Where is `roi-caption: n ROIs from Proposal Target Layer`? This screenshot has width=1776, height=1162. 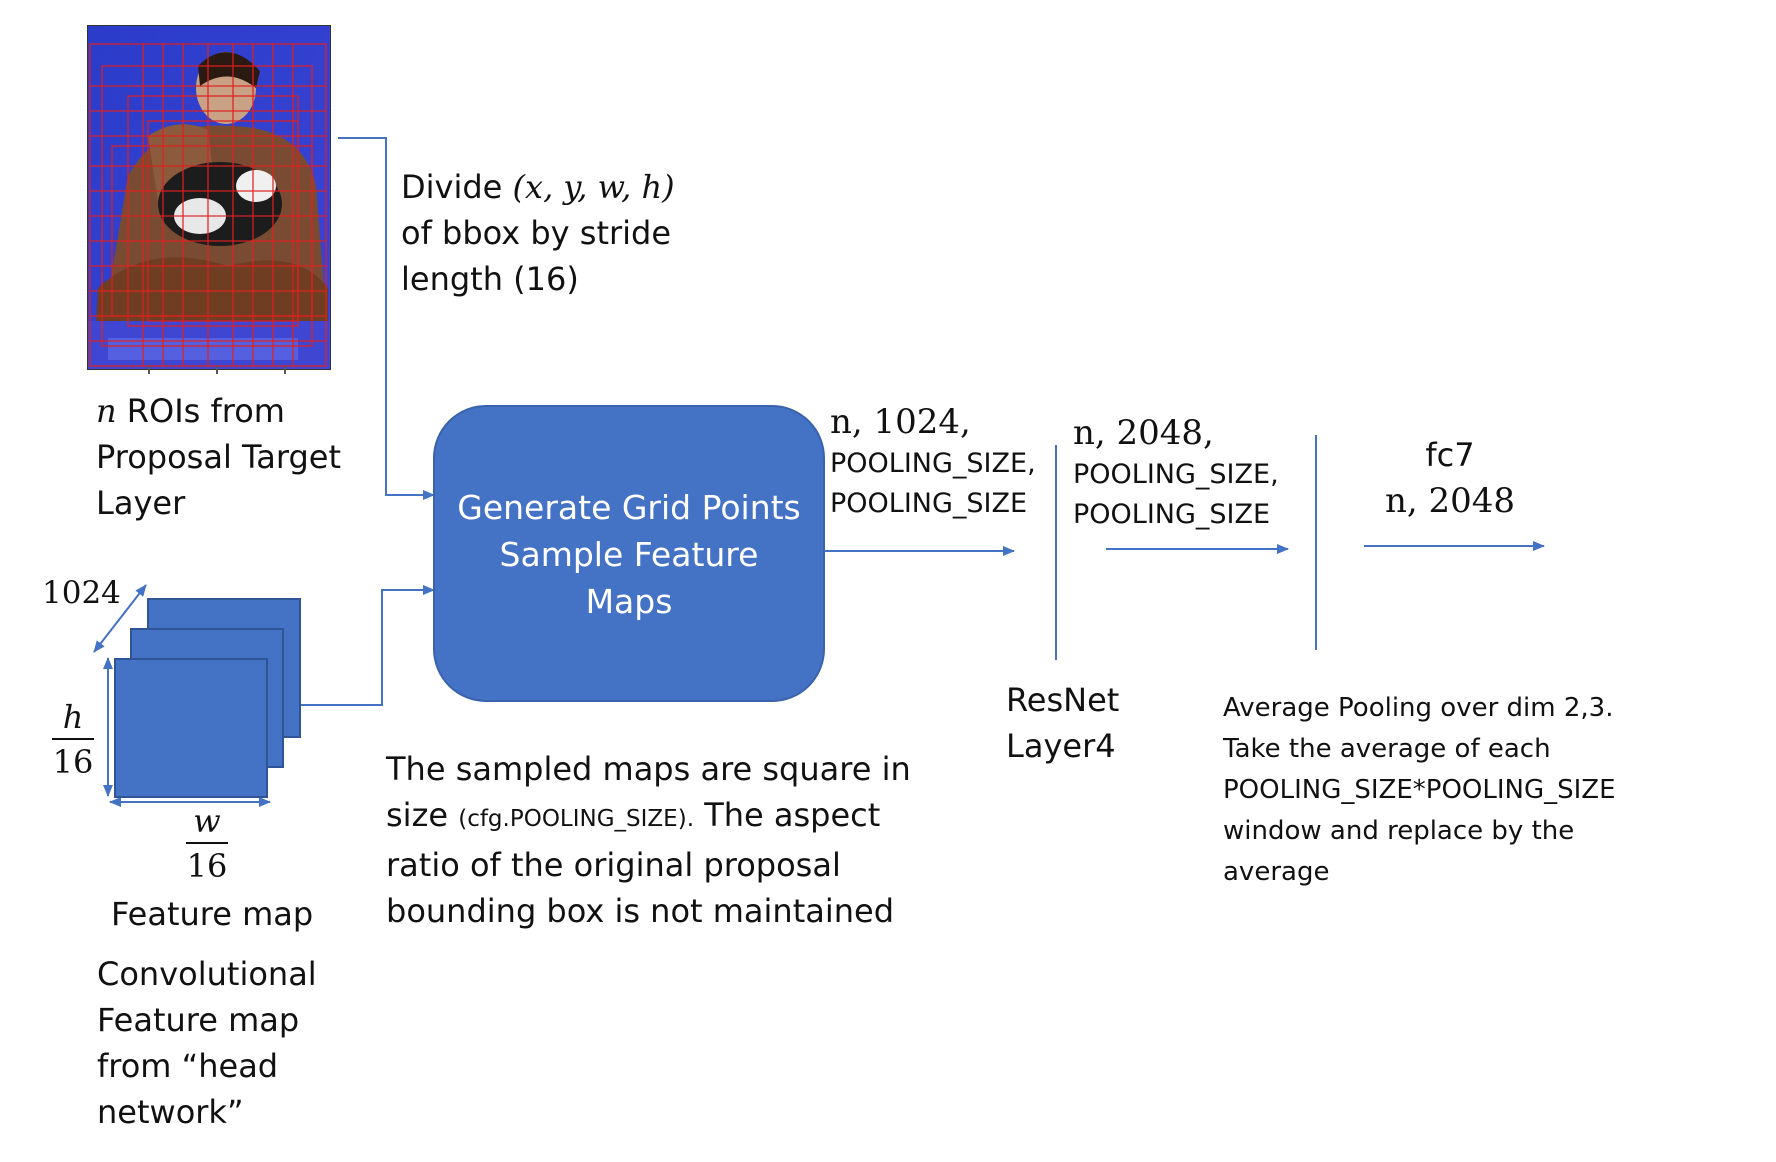 roi-caption: n ROIs from Proposal Target Layer is located at coordinates (246, 457).